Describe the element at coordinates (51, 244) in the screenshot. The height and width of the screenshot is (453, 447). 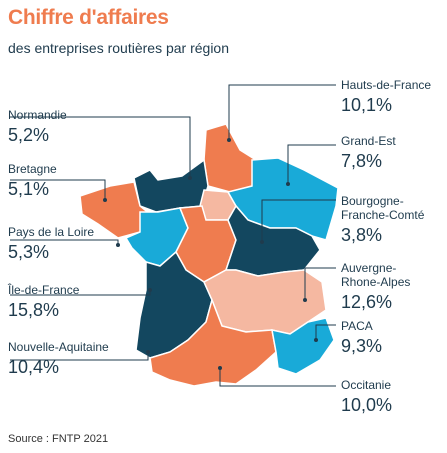
I see `label-pays-de-la-loire: Pays de la Loire 5,3%` at that location.